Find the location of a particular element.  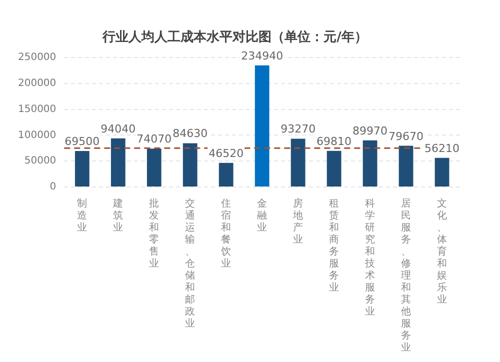

y-tick-label: 150000 is located at coordinates (37, 109).